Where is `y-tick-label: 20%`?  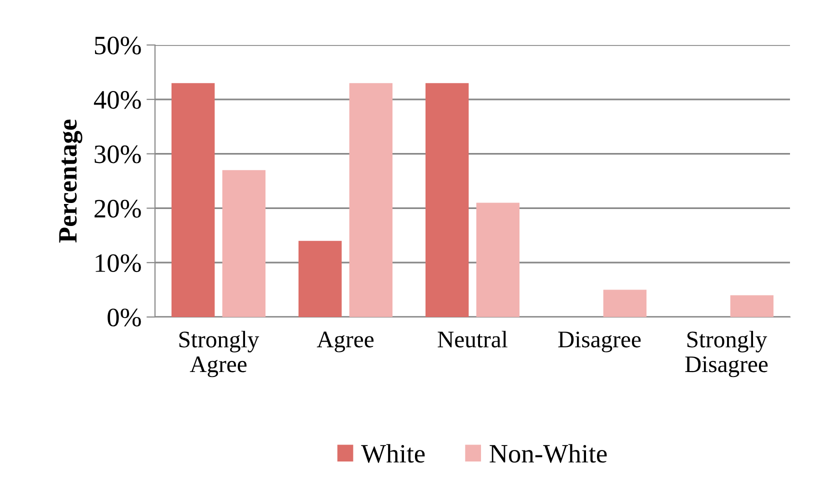 y-tick-label: 20% is located at coordinates (117, 209).